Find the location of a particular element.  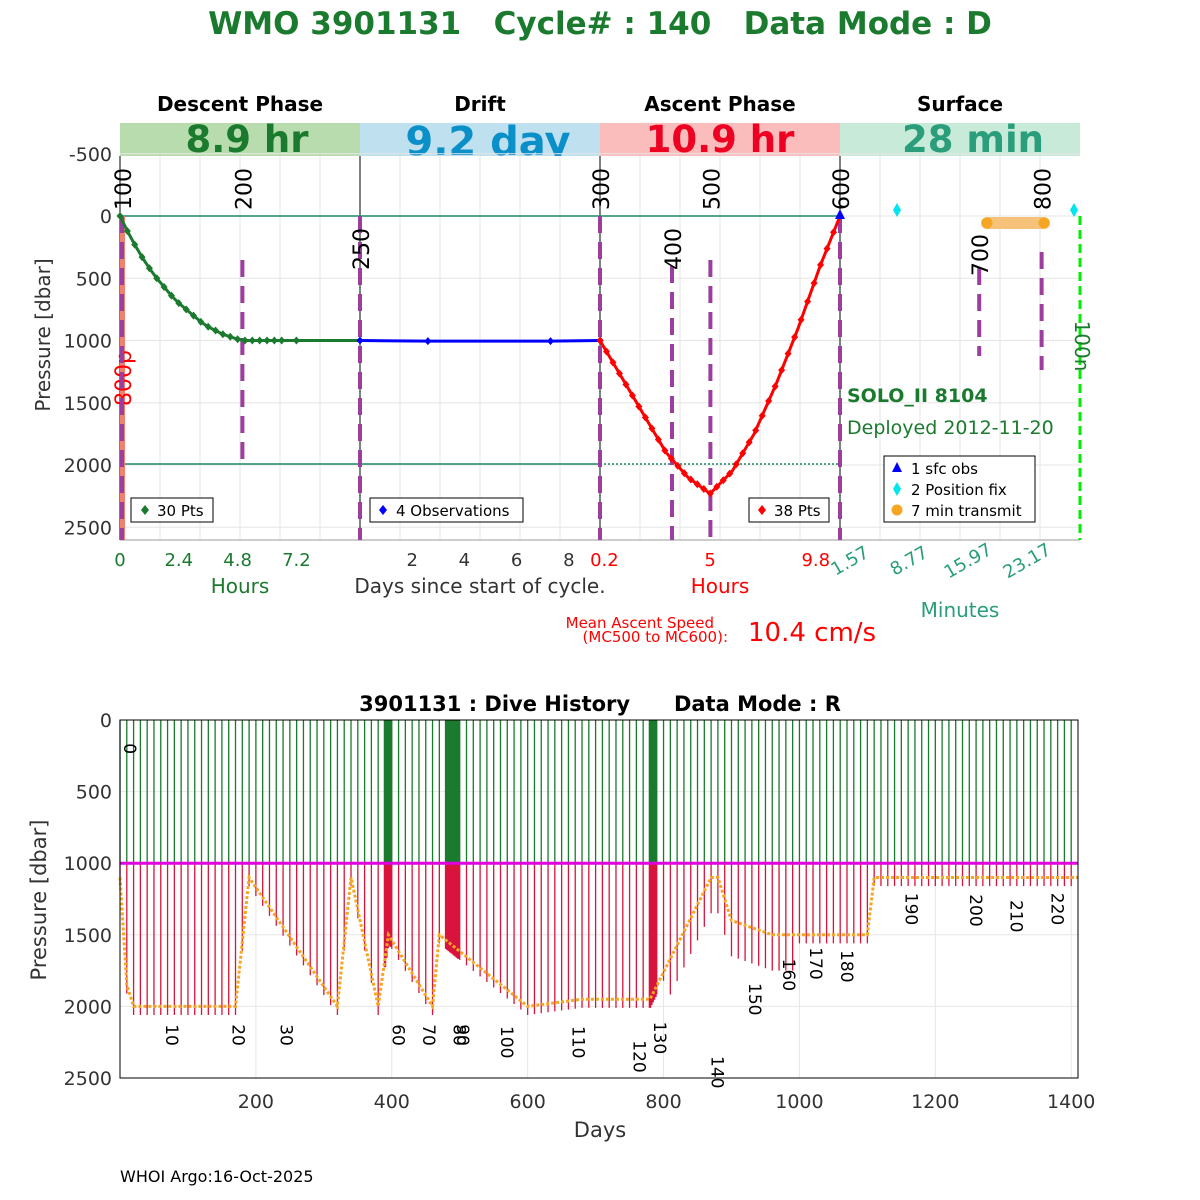

bottom-xtick-label: 1000 is located at coordinates (799, 1102).